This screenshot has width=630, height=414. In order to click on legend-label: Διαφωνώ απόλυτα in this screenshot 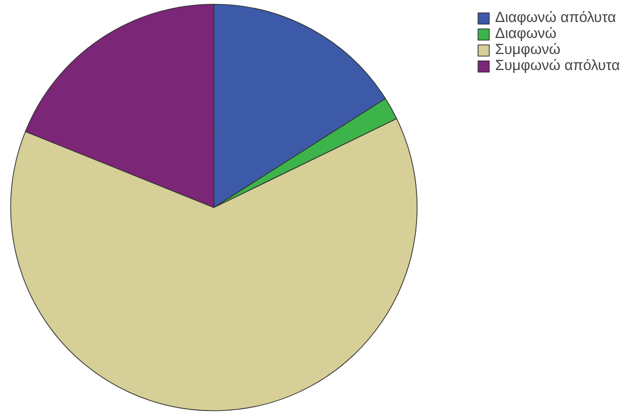, I will do `click(555, 18)`.